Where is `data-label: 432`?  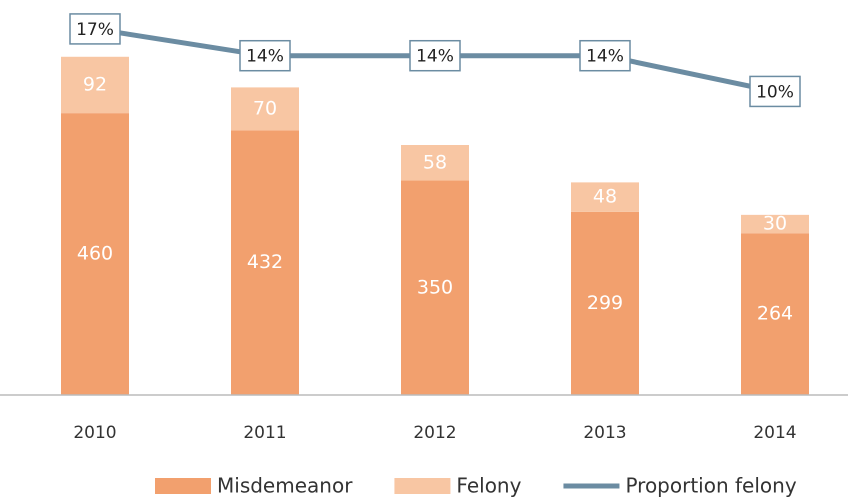
data-label: 432 is located at coordinates (265, 262).